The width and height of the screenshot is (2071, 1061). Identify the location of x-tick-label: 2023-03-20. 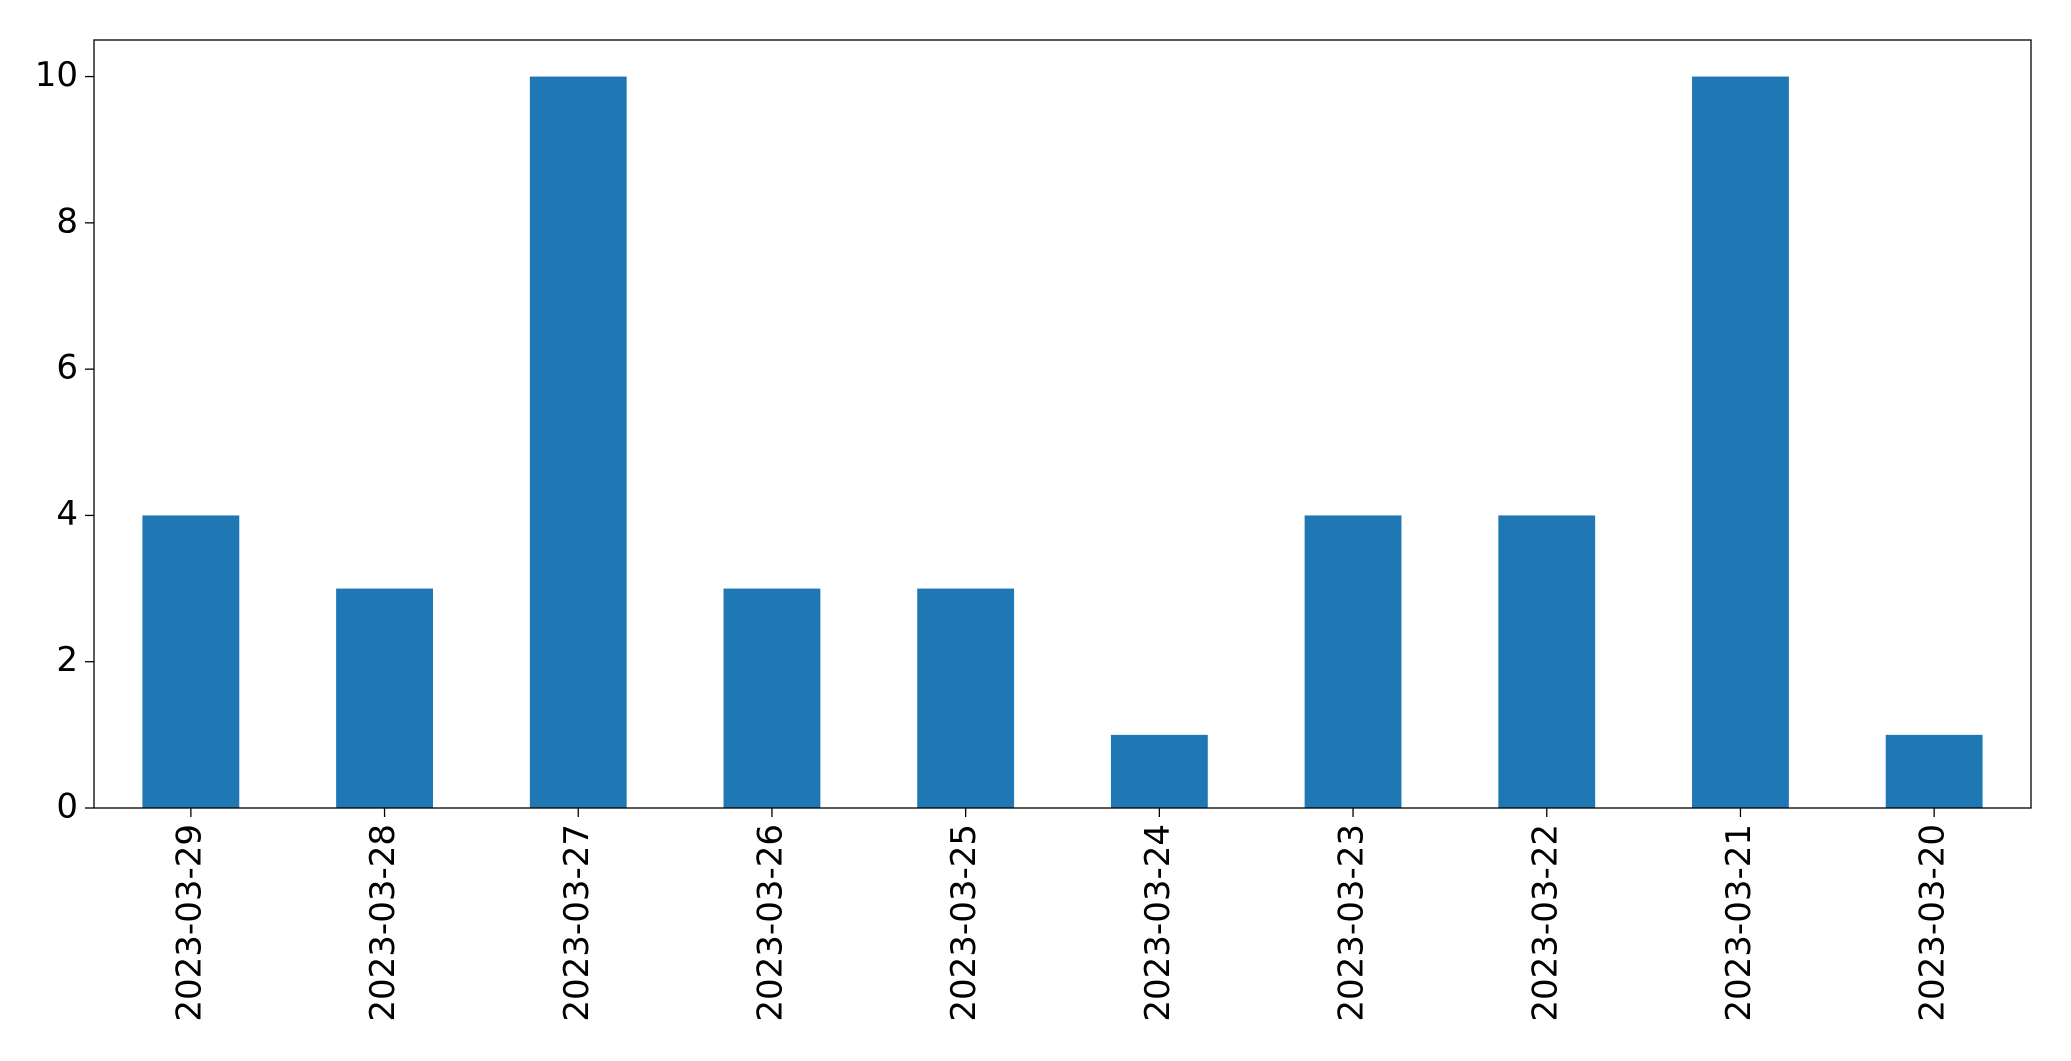
(1933, 923).